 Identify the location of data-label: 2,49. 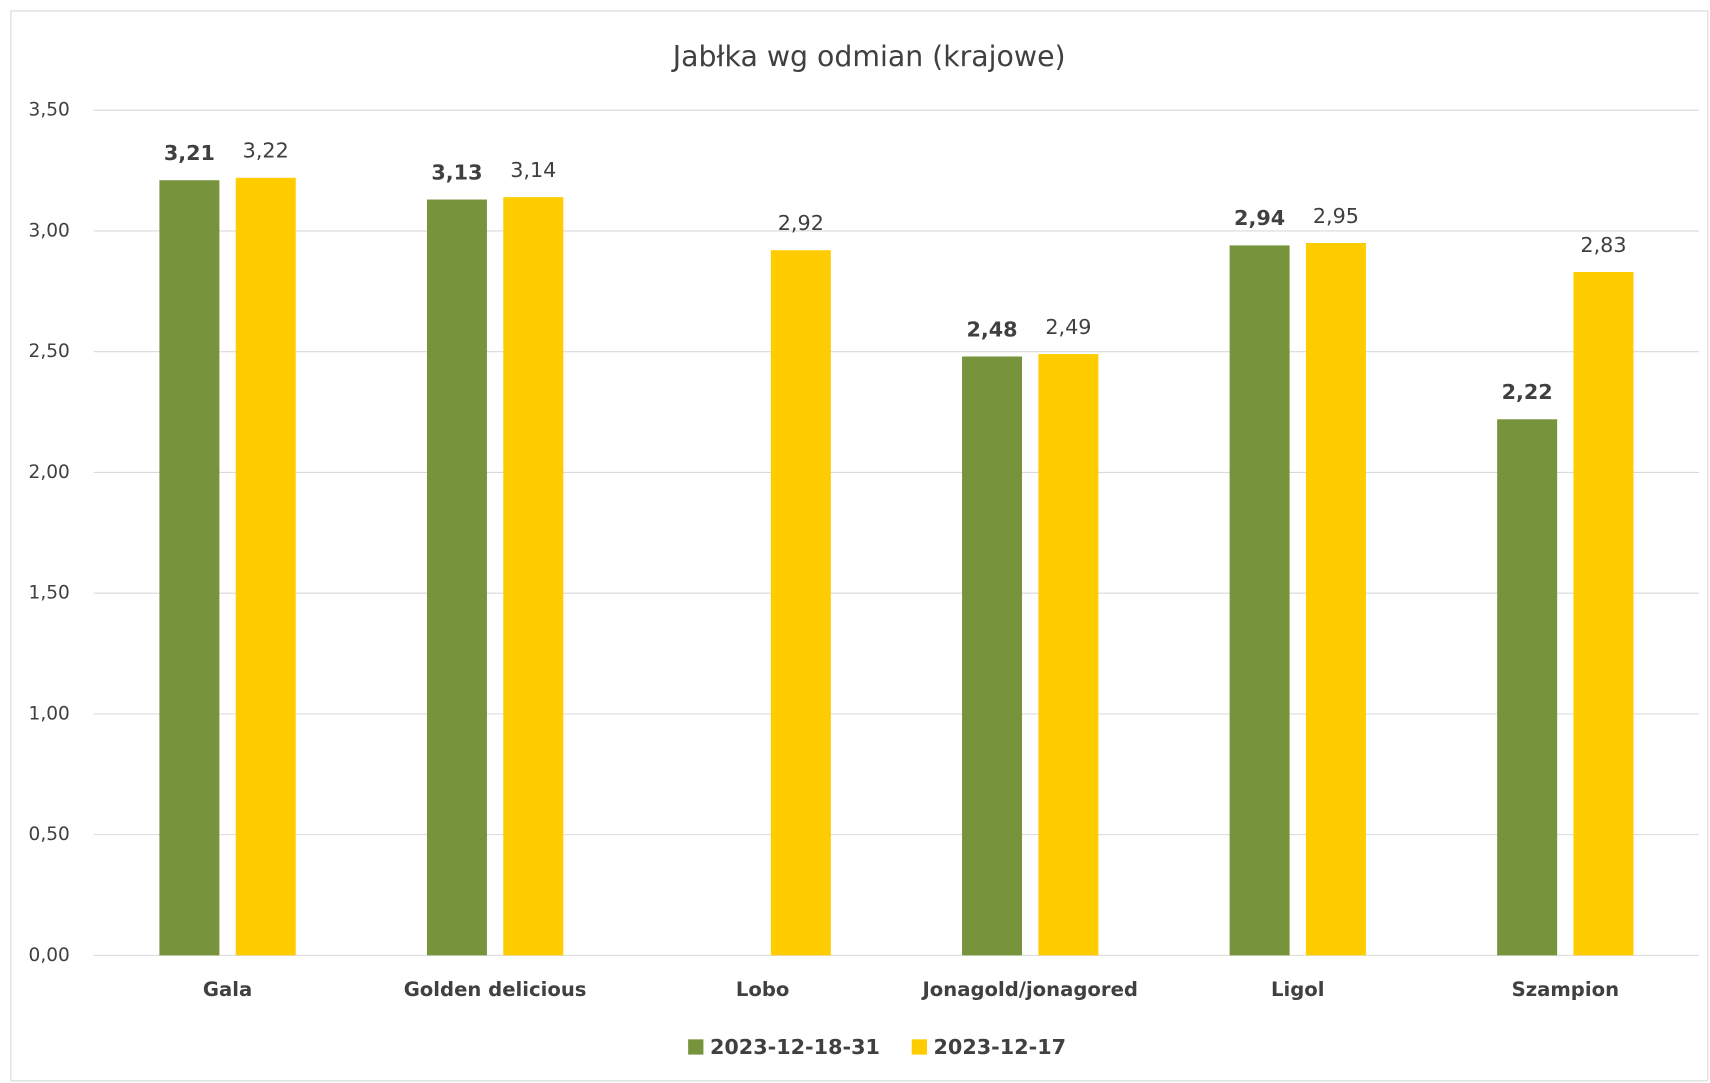
(1068, 327).